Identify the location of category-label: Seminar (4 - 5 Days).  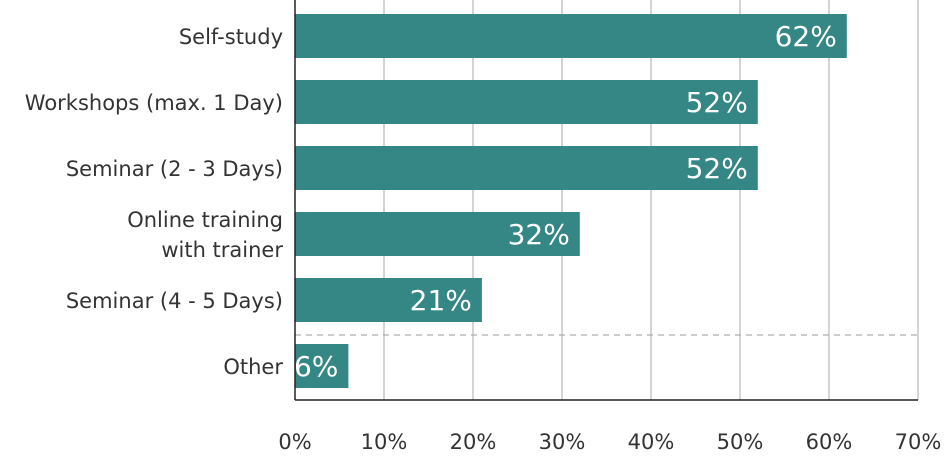
(174, 301).